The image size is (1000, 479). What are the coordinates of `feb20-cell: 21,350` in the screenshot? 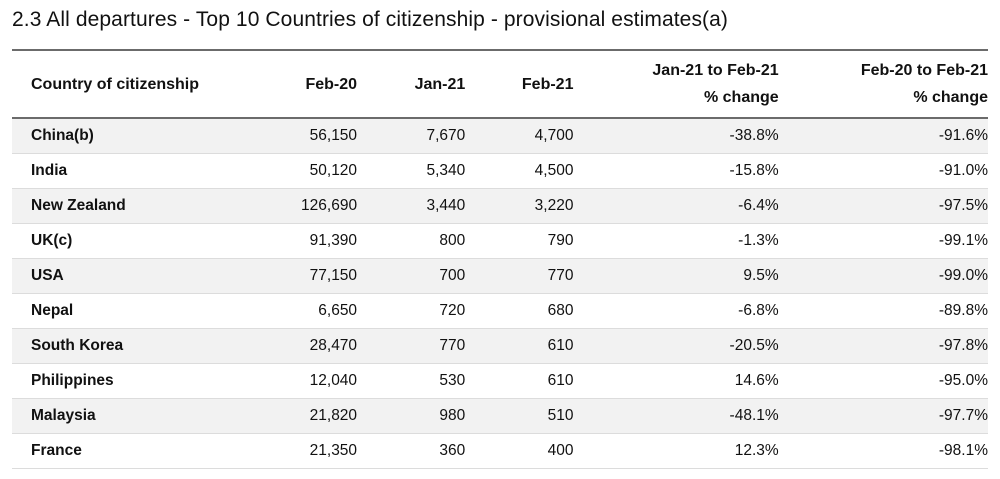 It's located at (308, 451).